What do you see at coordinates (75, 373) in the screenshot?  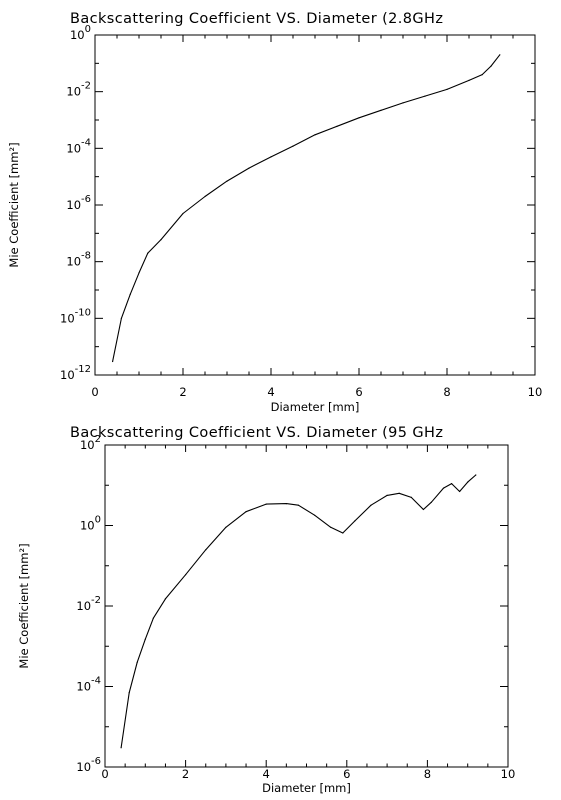 I see `y-tick-label: 10⁻¹²` at bounding box center [75, 373].